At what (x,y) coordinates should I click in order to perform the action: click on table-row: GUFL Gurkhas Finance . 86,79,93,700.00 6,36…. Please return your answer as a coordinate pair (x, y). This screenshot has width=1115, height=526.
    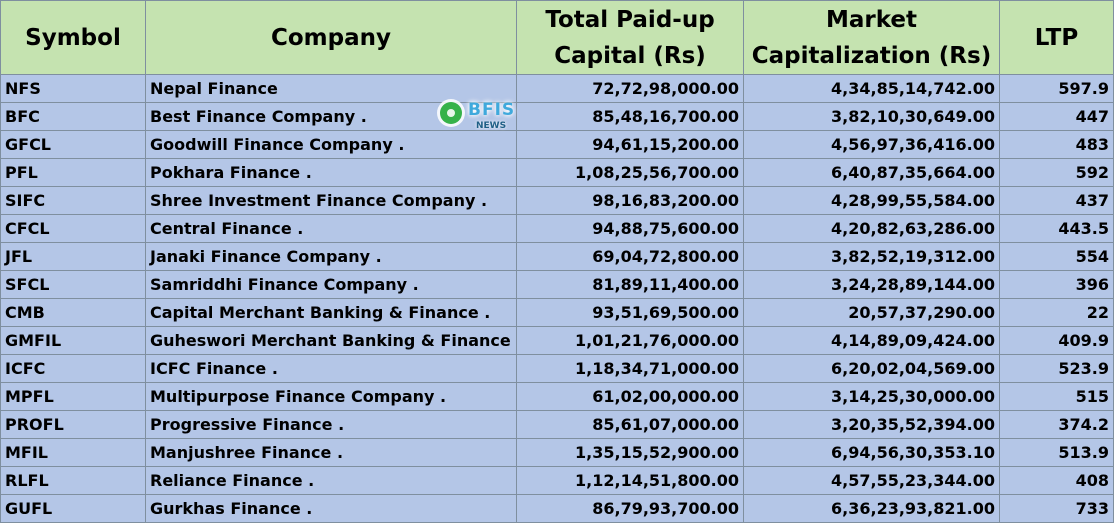
    Looking at the image, I should click on (557, 508).